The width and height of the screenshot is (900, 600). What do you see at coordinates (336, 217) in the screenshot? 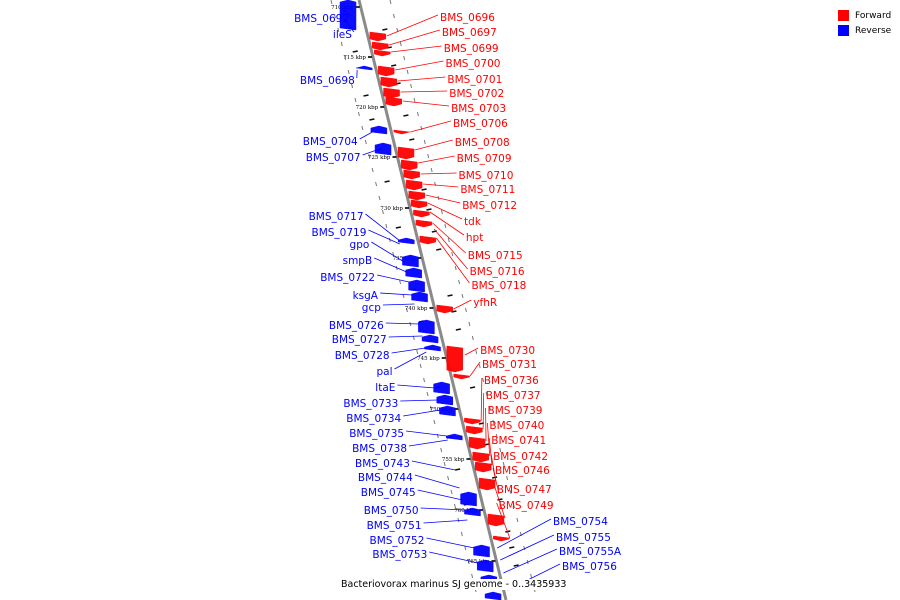
I see `reverse-gene-label: BMS_0717` at bounding box center [336, 217].